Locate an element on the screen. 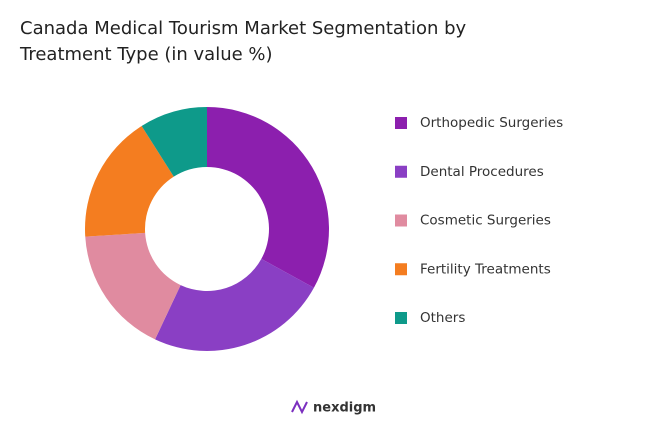 The image size is (659, 424). legend-label: Cosmetic Surgeries is located at coordinates (485, 221).